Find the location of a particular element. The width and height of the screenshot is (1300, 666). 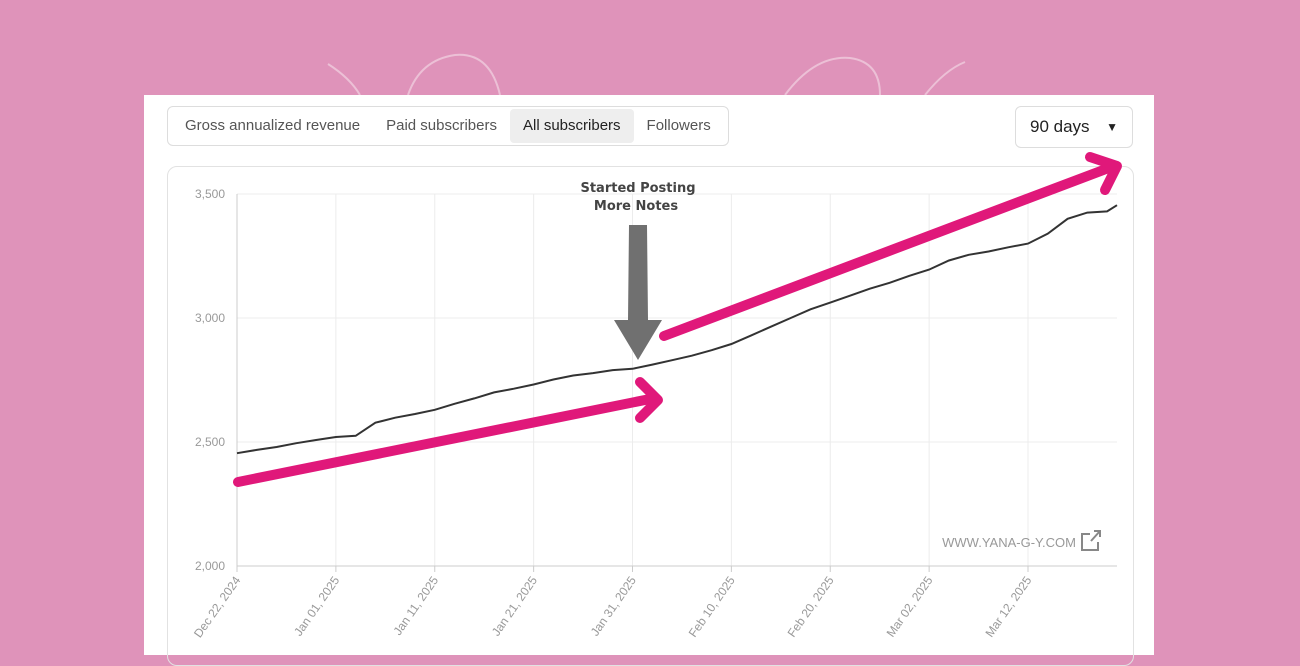

x-tick-label: Mar 02, 2025 is located at coordinates (910, 606).